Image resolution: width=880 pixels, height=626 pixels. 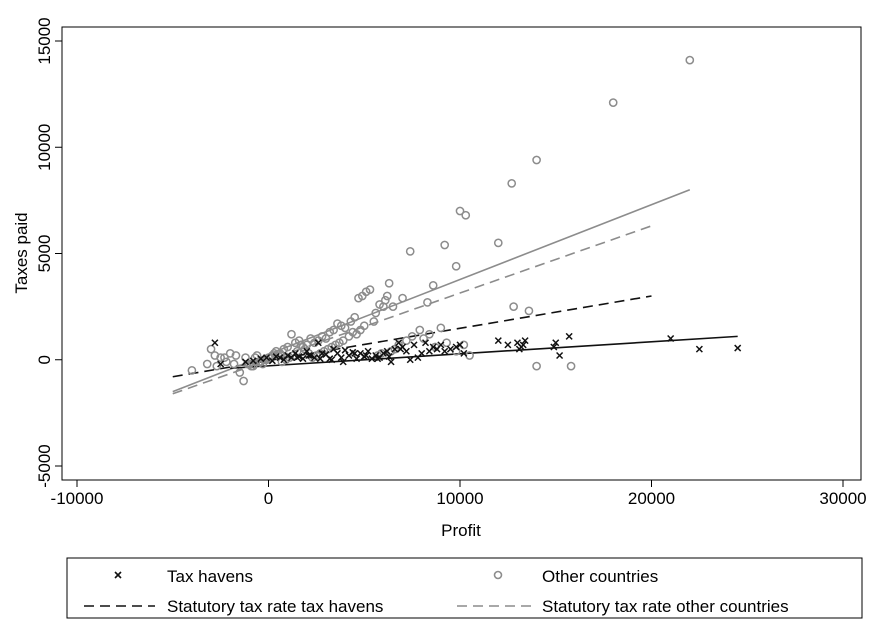 I want to click on y-tick-label: 5000, so click(x=44, y=254).